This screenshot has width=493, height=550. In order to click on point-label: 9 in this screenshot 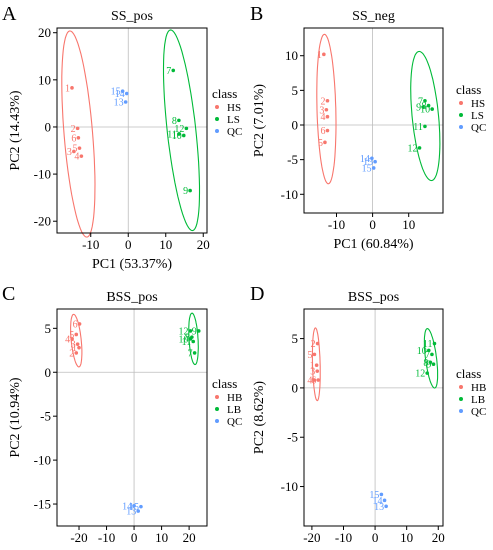, I will do `click(418, 107)`.